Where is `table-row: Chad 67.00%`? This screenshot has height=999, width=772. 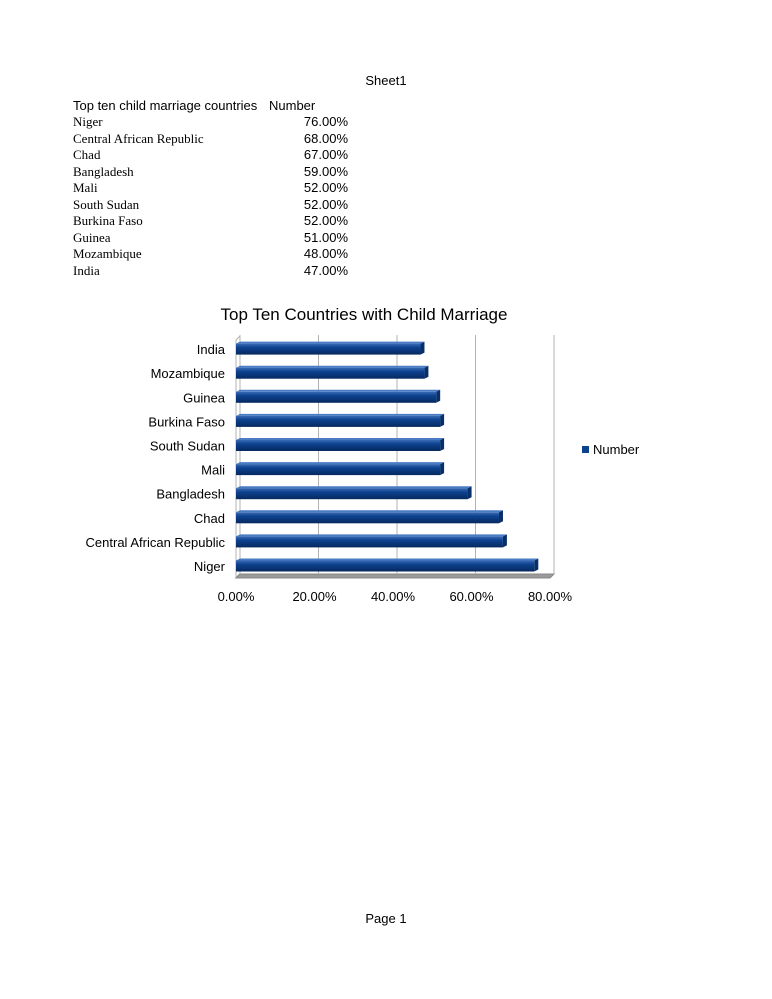
table-row: Chad 67.00% is located at coordinates (210, 155).